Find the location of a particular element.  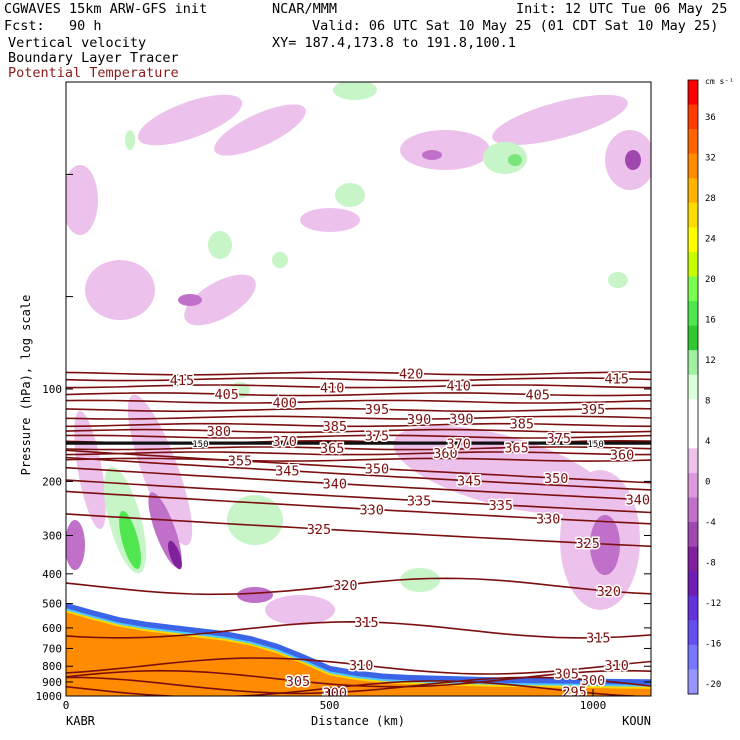

x-tick-label: 1000 is located at coordinates (593, 705).